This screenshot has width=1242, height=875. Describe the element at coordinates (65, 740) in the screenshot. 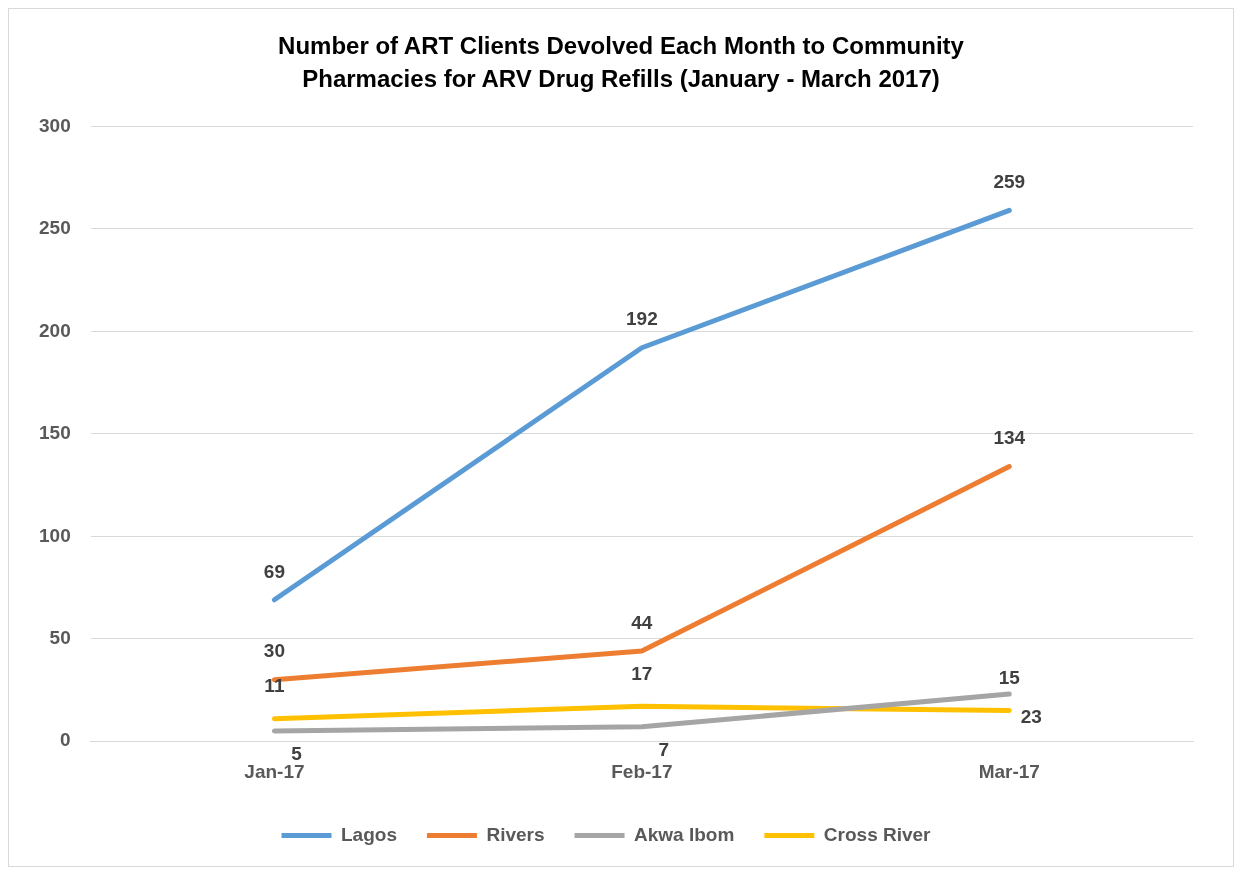

I see `y-tick-label: 0` at that location.